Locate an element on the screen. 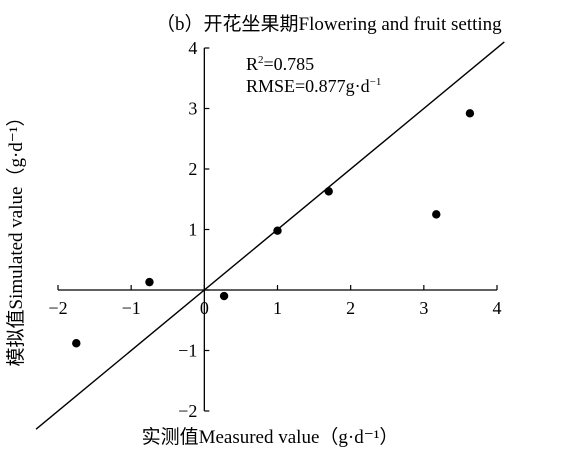  y-tick-label: 2 is located at coordinates (192, 169).